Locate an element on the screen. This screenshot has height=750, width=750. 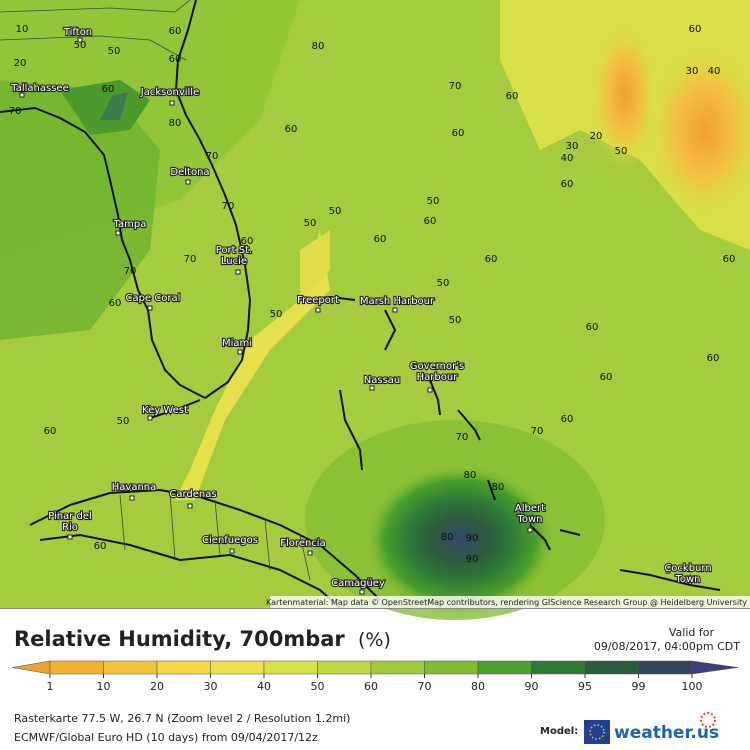
city: Miami is located at coordinates (237, 346).